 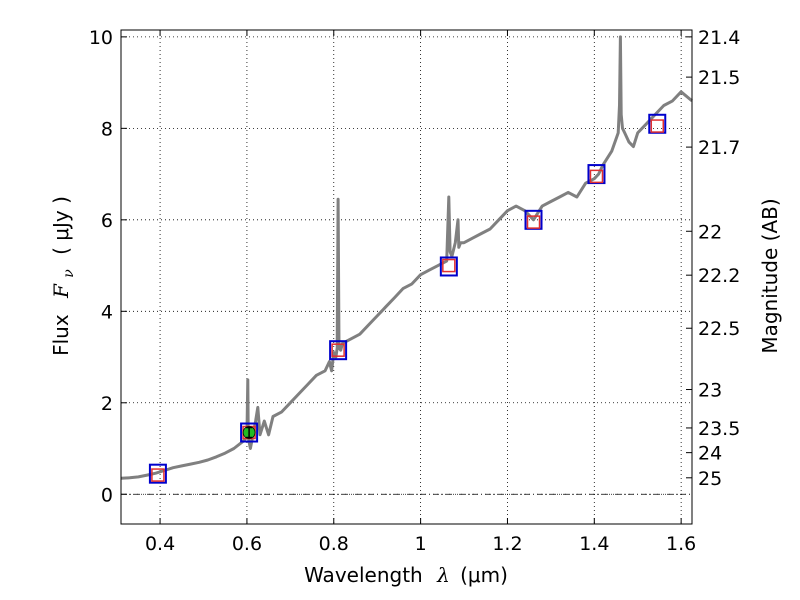 What do you see at coordinates (710, 391) in the screenshot?
I see `magnitude-tick-label: 23` at bounding box center [710, 391].